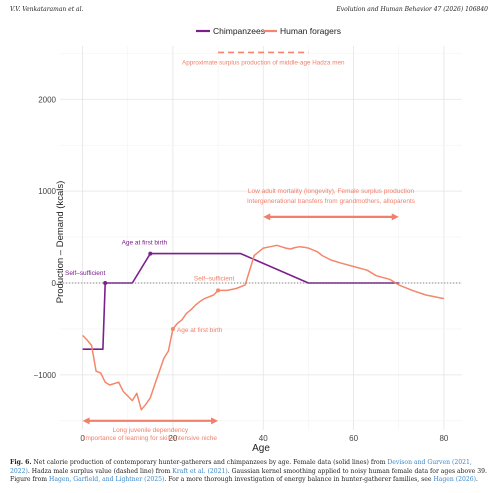 The height and width of the screenshot is (493, 498). I want to click on long-juvenile-dependency-arrow-head-left, so click(86, 421).